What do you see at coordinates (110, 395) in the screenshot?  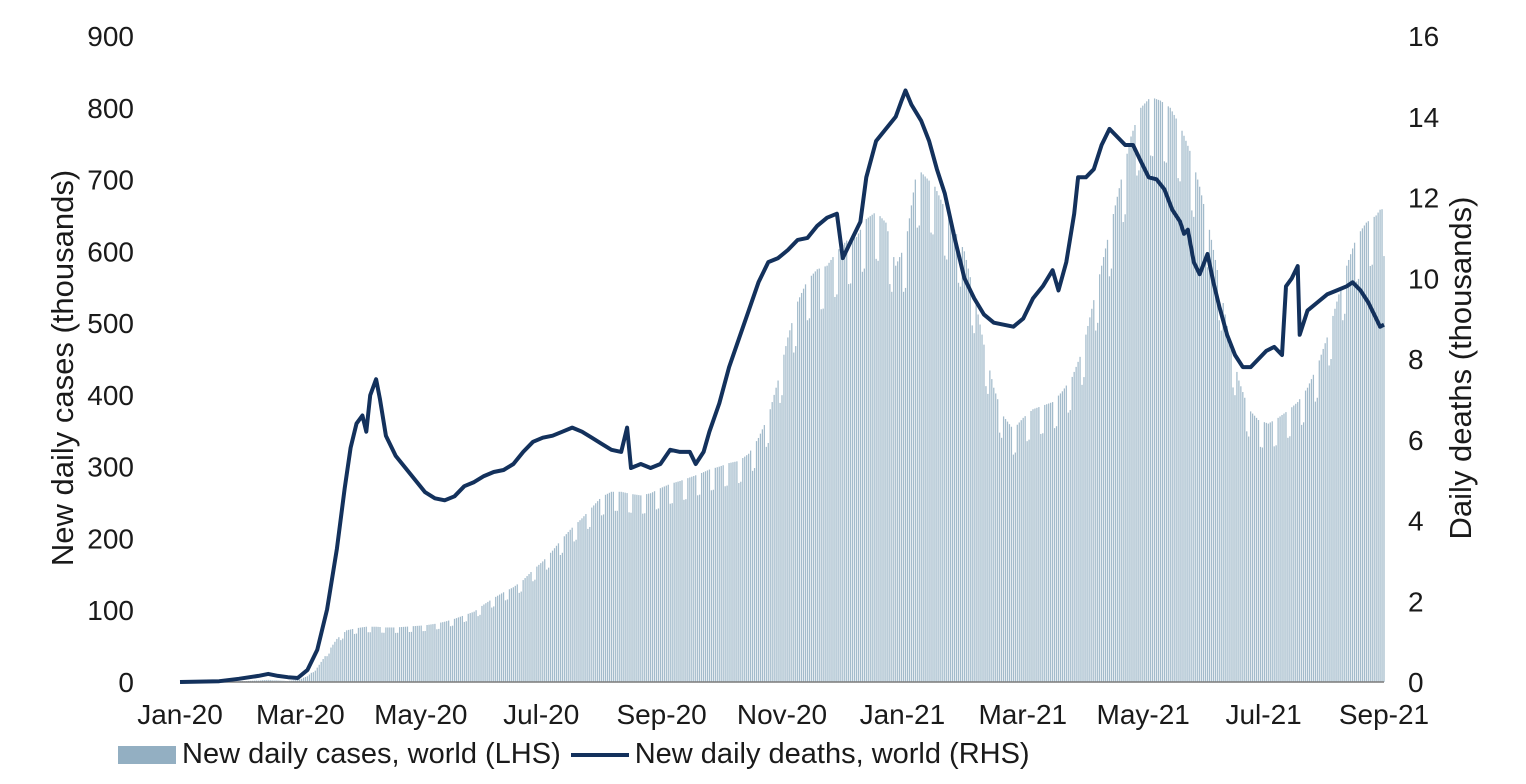 I see `left-tick-label: 400` at bounding box center [110, 395].